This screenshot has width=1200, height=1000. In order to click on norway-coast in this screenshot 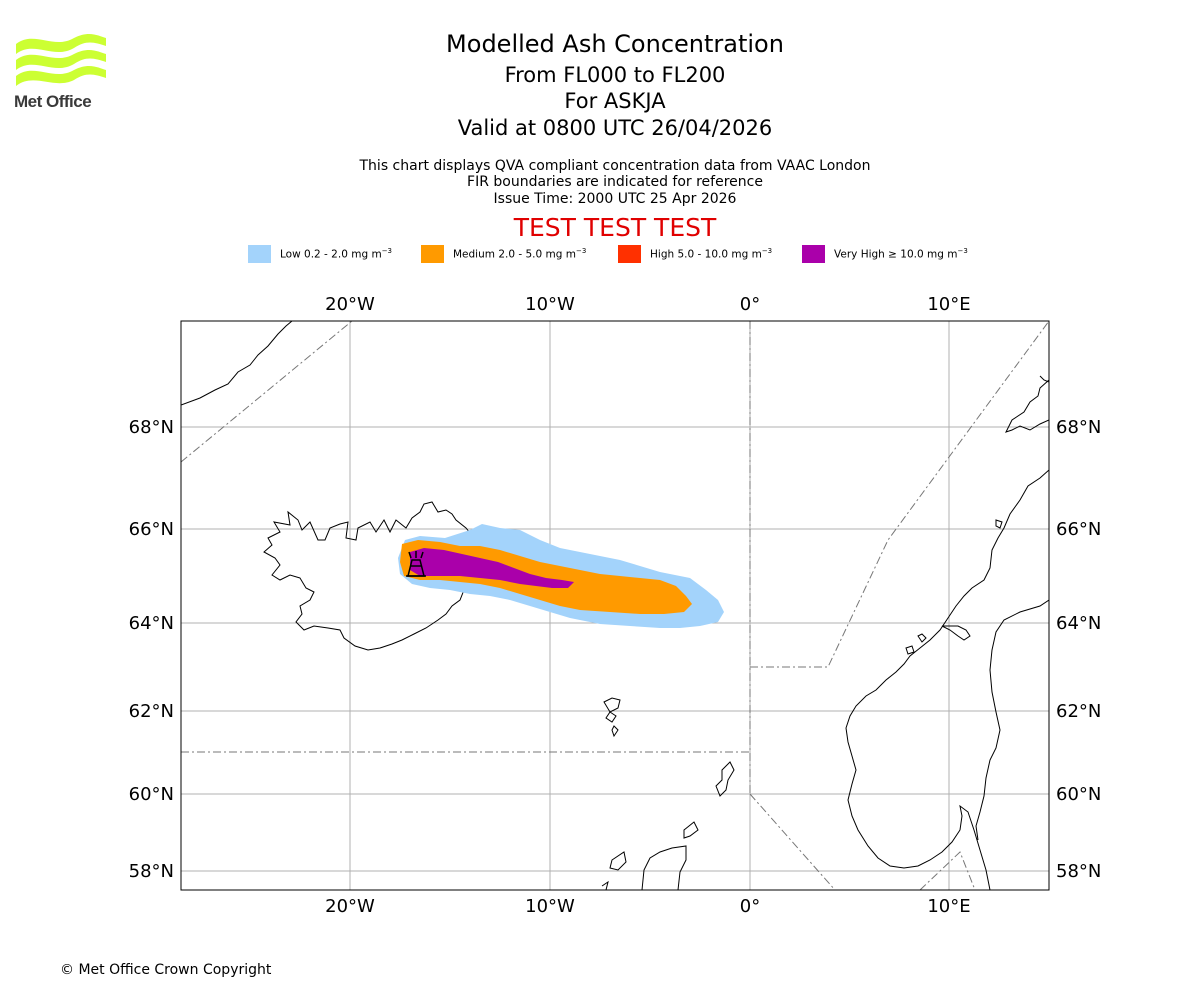, I will do `click(947, 634)`.